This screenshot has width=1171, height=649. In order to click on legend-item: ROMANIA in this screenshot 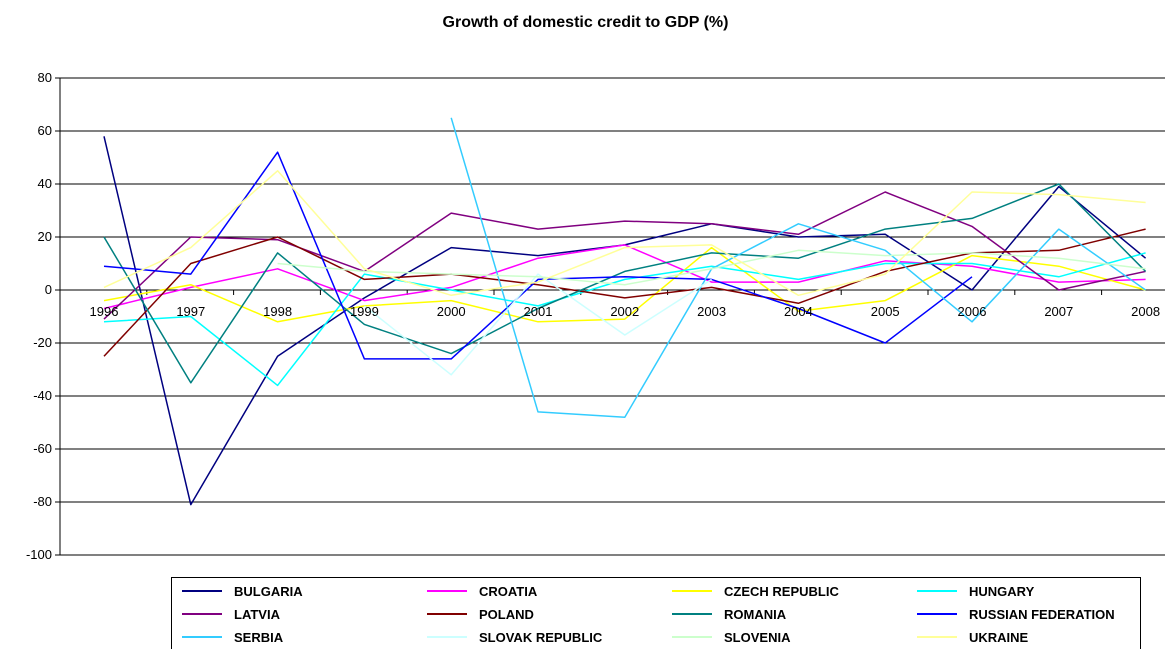, I will do `click(729, 614)`.